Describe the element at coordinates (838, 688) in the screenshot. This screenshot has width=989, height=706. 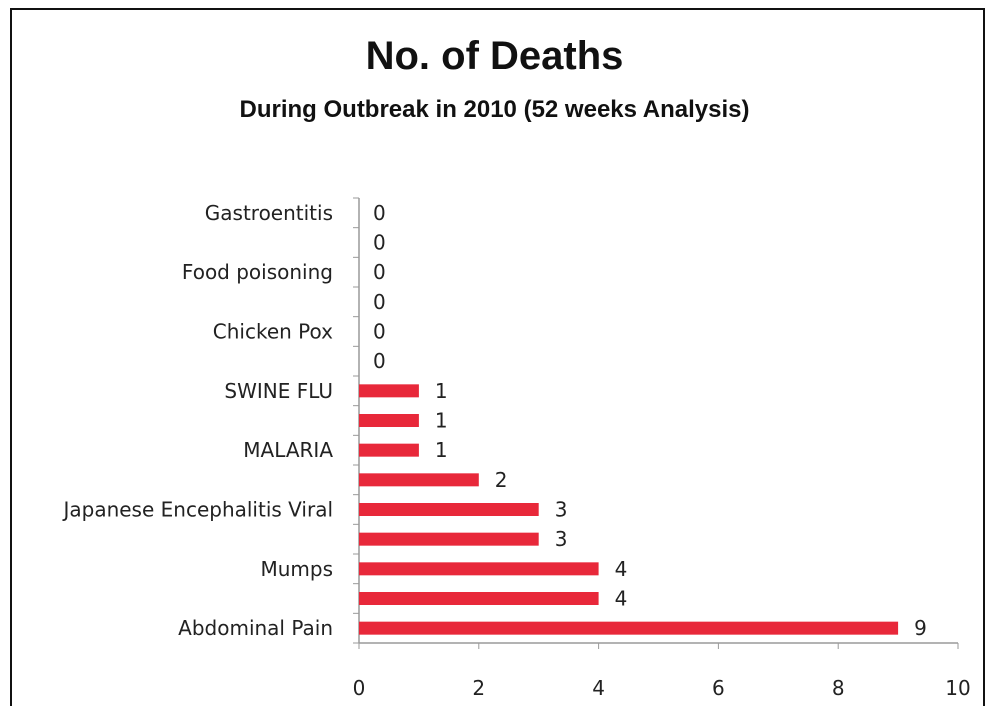
I see `x-tick-label: 8` at that location.